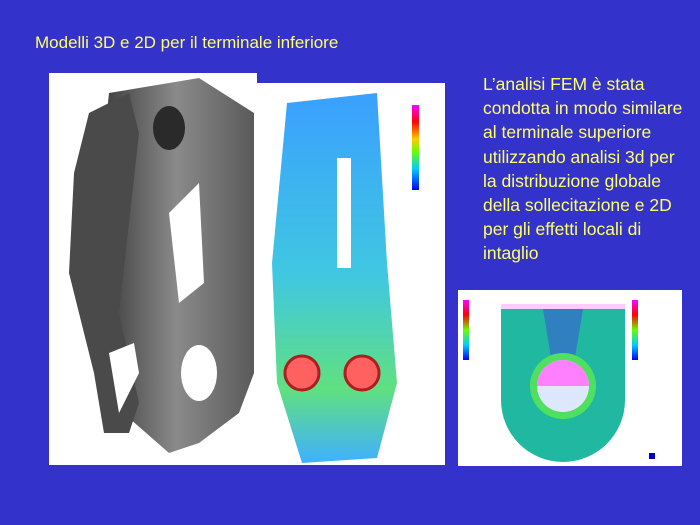 The width and height of the screenshot is (700, 525). What do you see at coordinates (570, 378) in the screenshot?
I see `2d-fem-notch-image` at bounding box center [570, 378].